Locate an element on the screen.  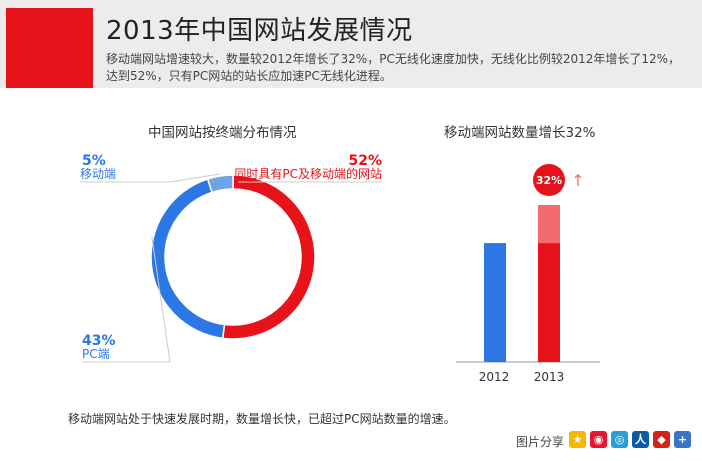
slice-mobile-pct: 5% is located at coordinates (94, 161).